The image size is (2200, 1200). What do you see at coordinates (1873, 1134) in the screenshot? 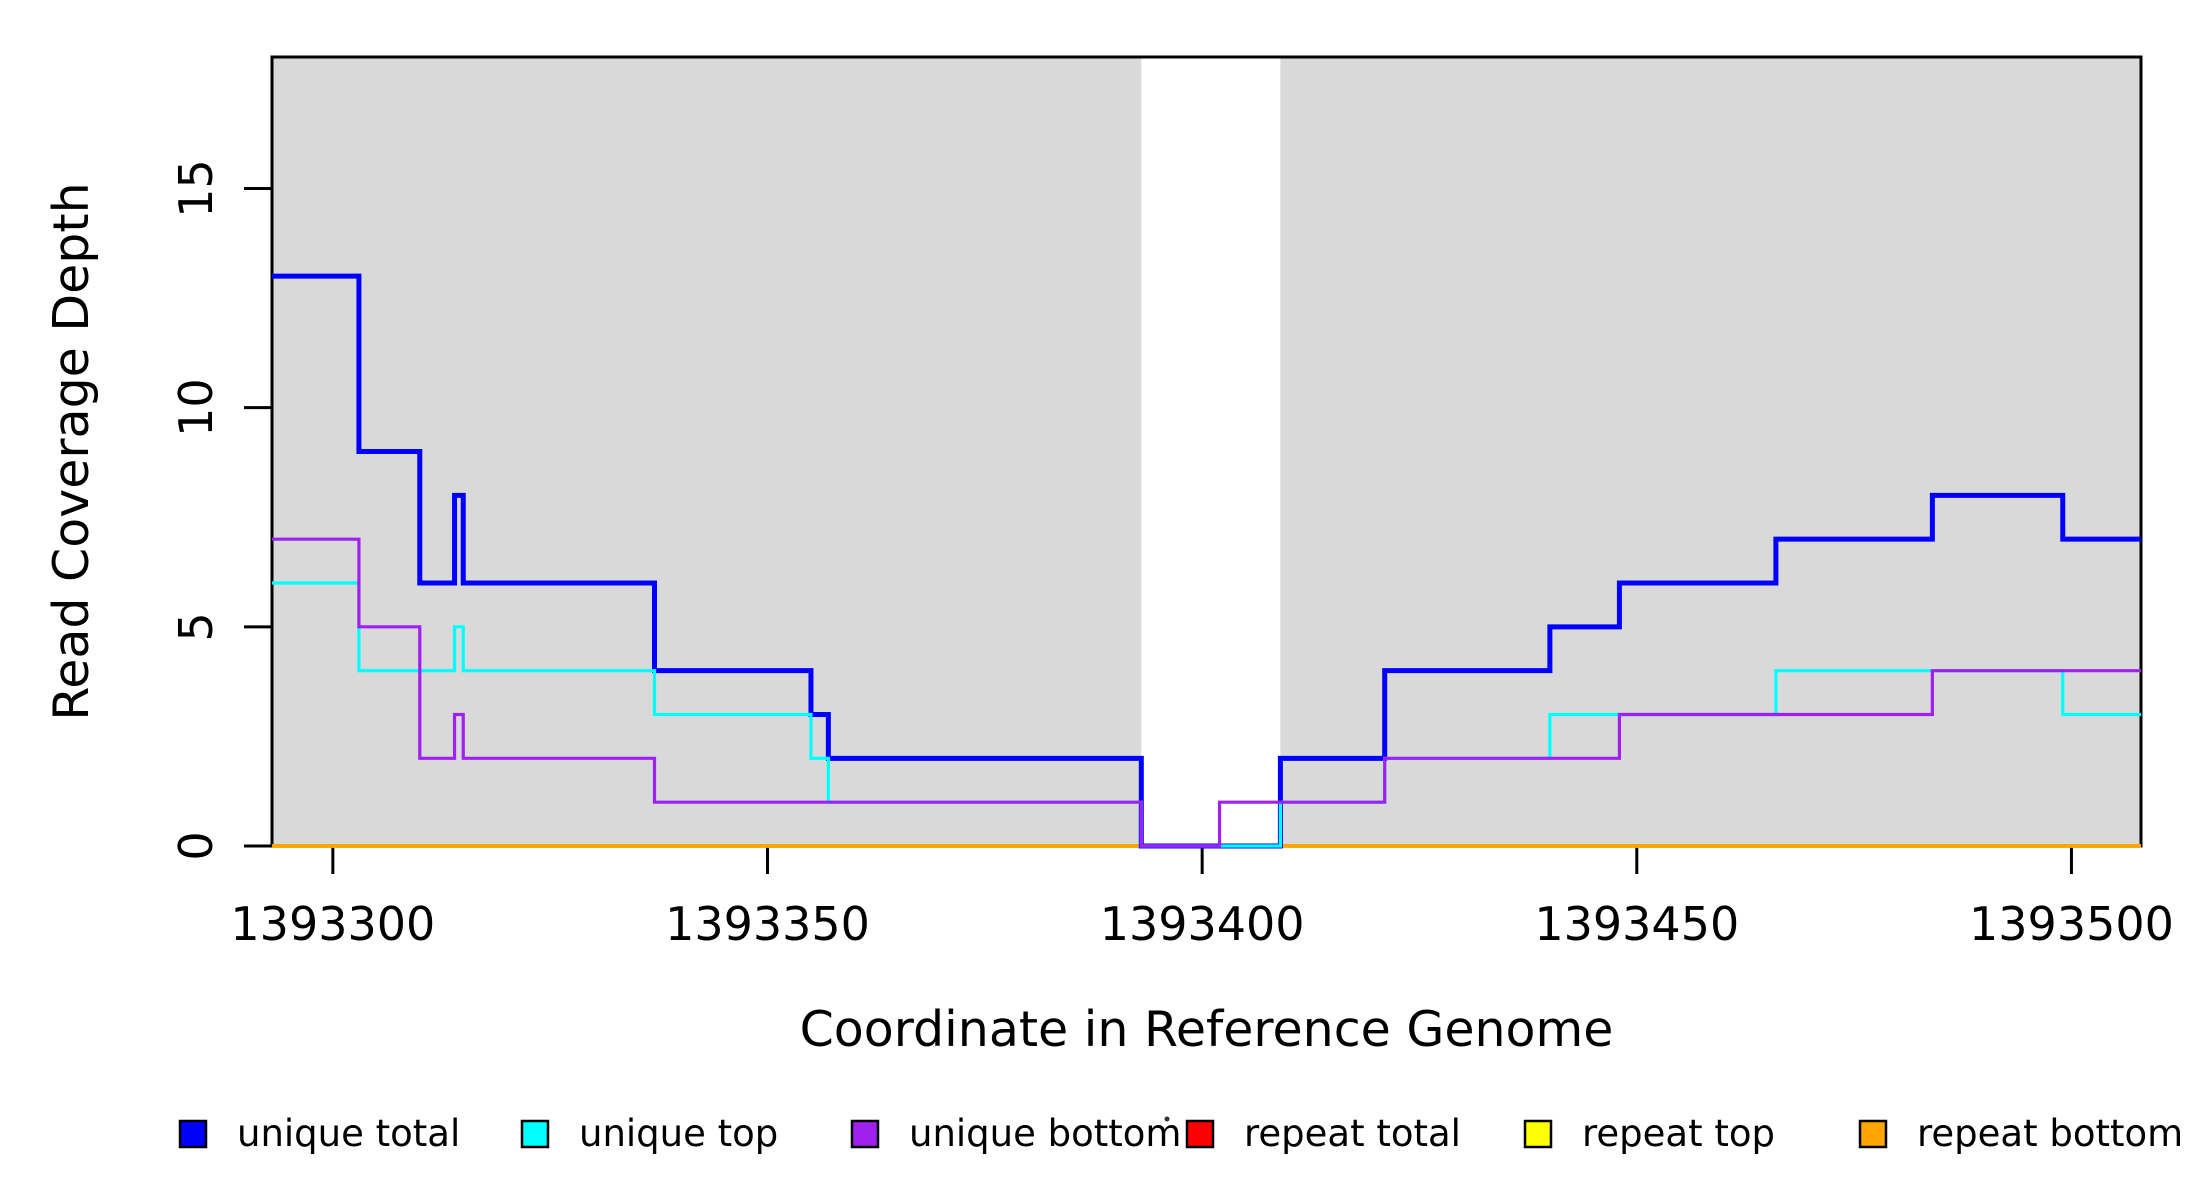
I see `legend-swatch-repeat-bottom` at bounding box center [1873, 1134].